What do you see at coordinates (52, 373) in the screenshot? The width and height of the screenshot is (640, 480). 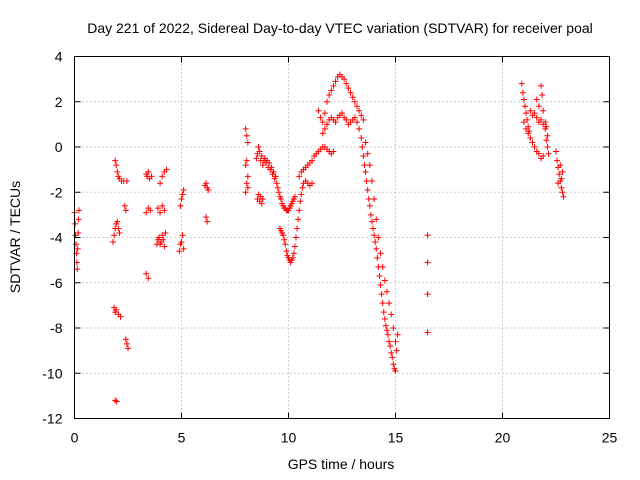 I see `y-tick-label: -10` at bounding box center [52, 373].